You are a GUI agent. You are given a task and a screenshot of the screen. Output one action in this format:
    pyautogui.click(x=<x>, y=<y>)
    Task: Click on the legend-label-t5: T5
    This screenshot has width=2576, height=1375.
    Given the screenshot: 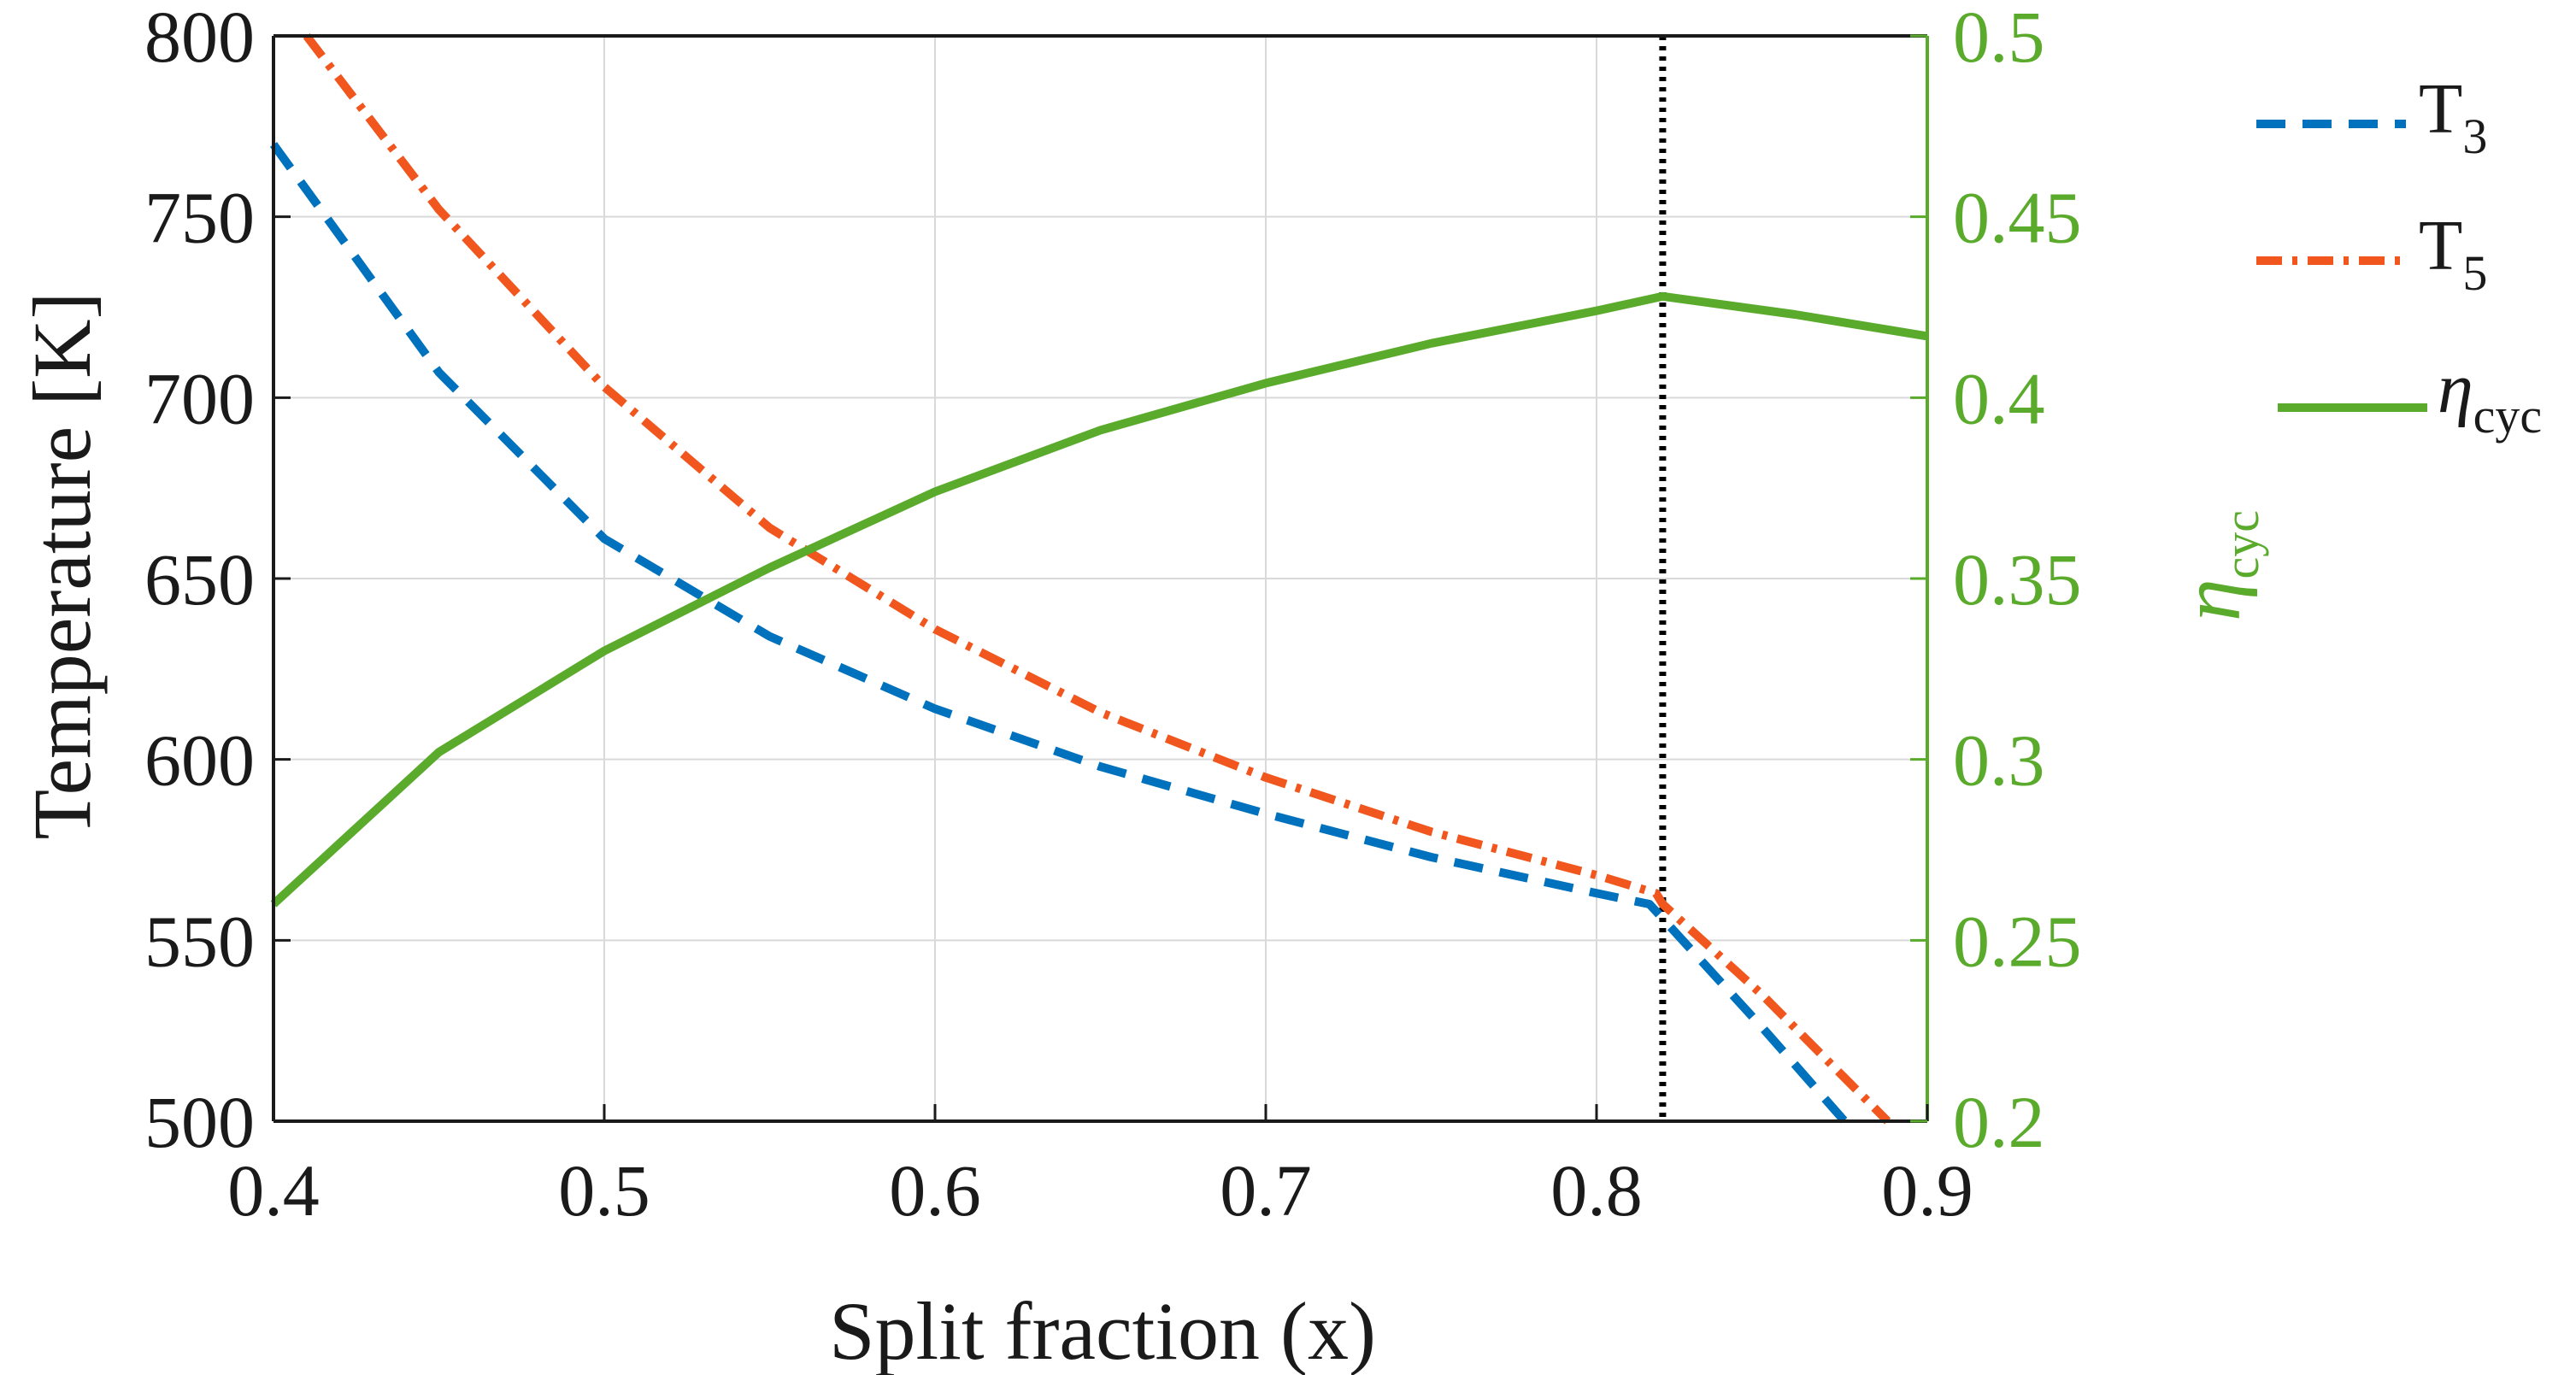 What is the action you would take?
    pyautogui.click(x=2453, y=253)
    